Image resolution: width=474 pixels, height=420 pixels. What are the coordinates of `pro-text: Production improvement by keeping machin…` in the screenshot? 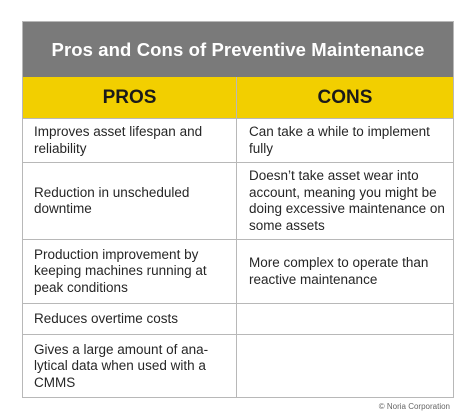 It's located at (120, 270).